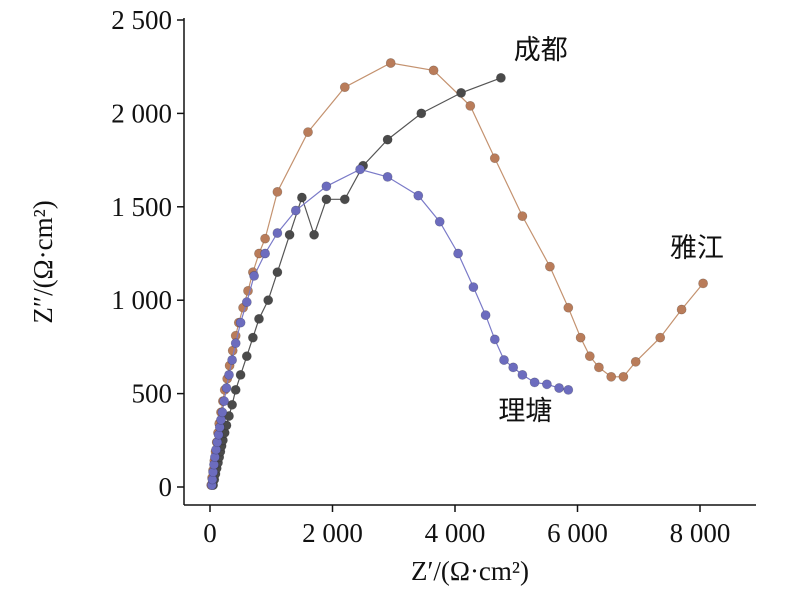  I want to click on series-label: 雅江, so click(697, 248).